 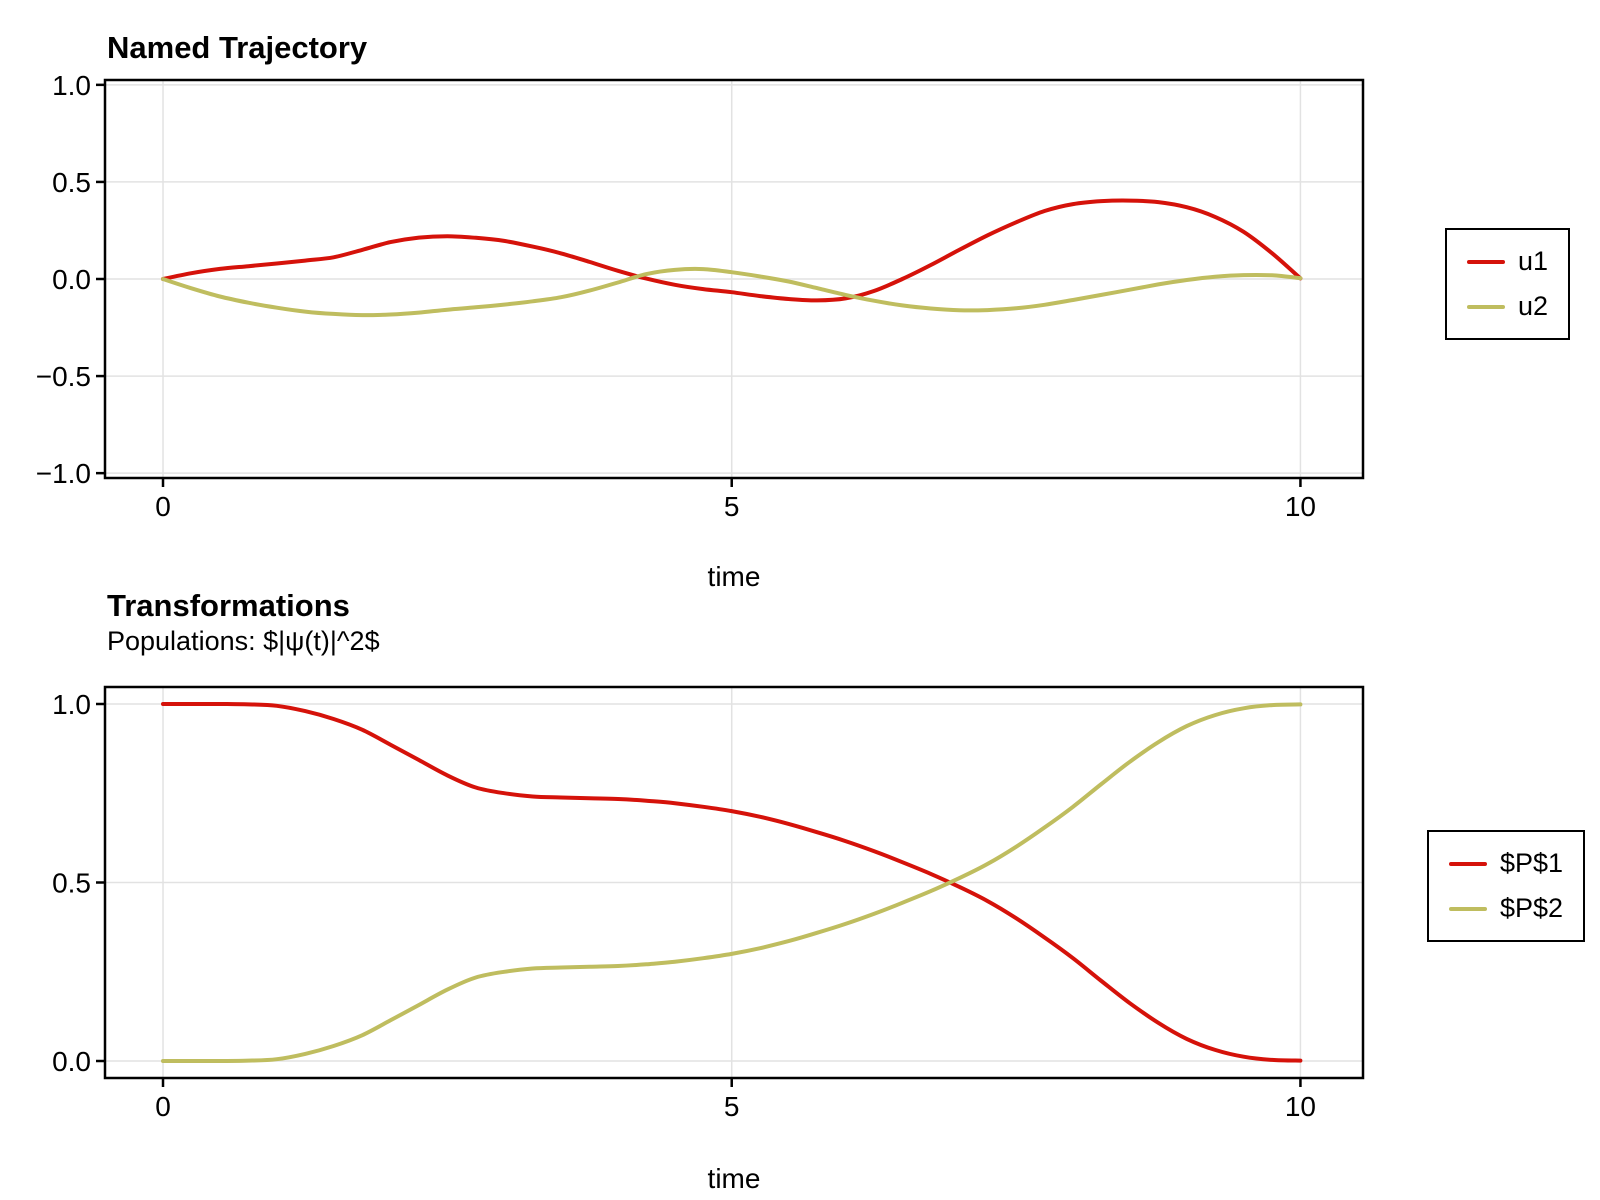 What do you see at coordinates (228, 605) in the screenshot?
I see `populations-title: Transformations` at bounding box center [228, 605].